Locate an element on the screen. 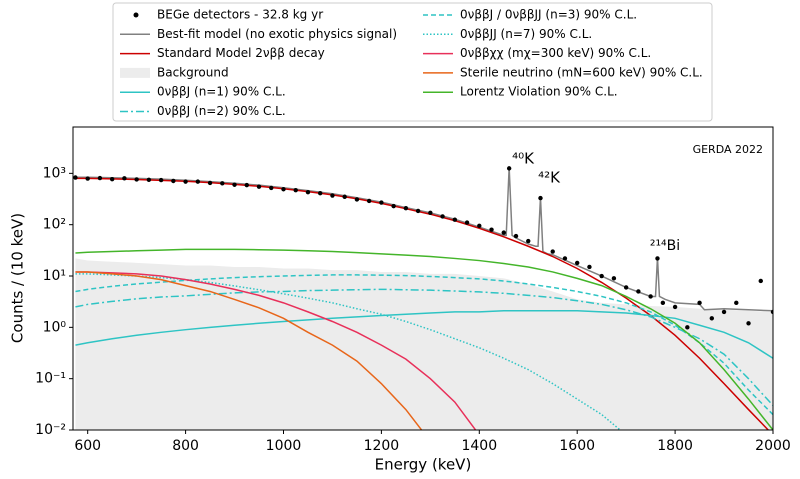  annotation: GERDA 2022 is located at coordinates (728, 149).